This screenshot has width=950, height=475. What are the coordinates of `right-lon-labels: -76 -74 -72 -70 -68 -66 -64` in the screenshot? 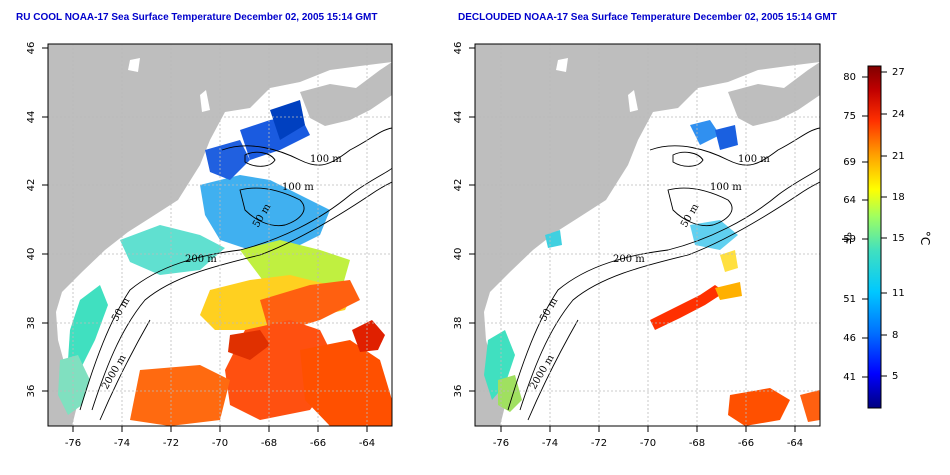 It's located at (648, 443).